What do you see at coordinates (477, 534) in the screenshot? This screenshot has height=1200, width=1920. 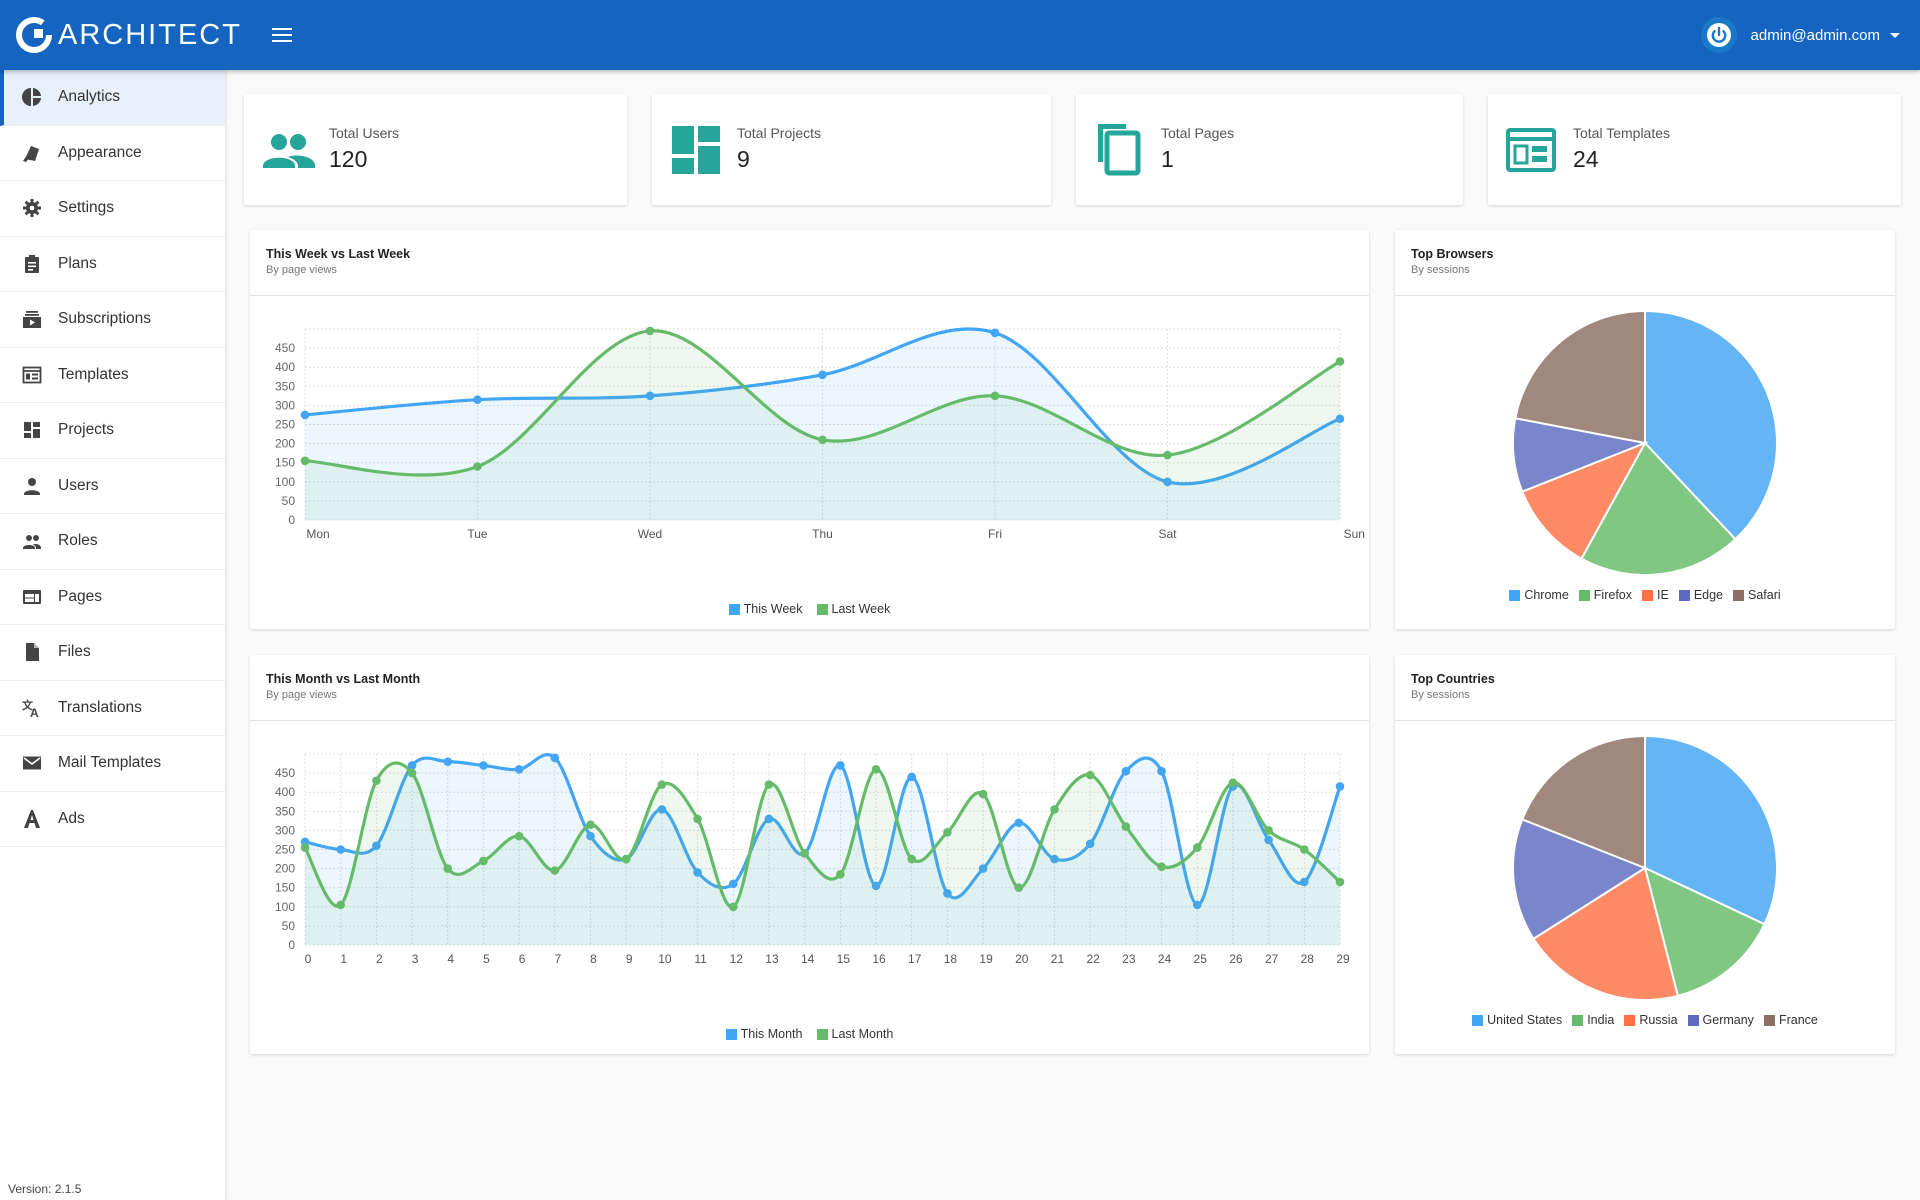 I see `x-tick-label: Tue` at bounding box center [477, 534].